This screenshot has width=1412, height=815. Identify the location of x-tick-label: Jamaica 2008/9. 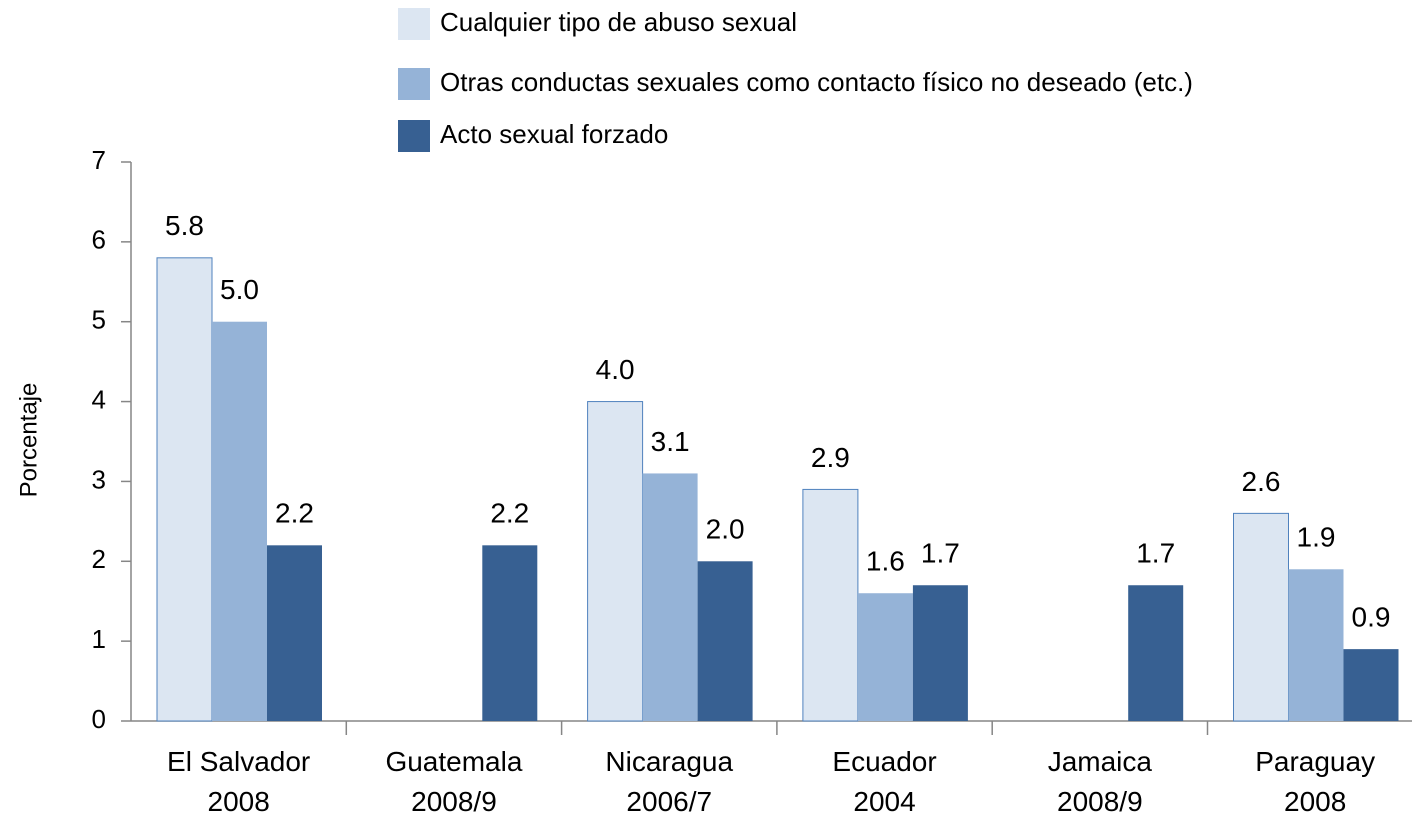
(1100, 780).